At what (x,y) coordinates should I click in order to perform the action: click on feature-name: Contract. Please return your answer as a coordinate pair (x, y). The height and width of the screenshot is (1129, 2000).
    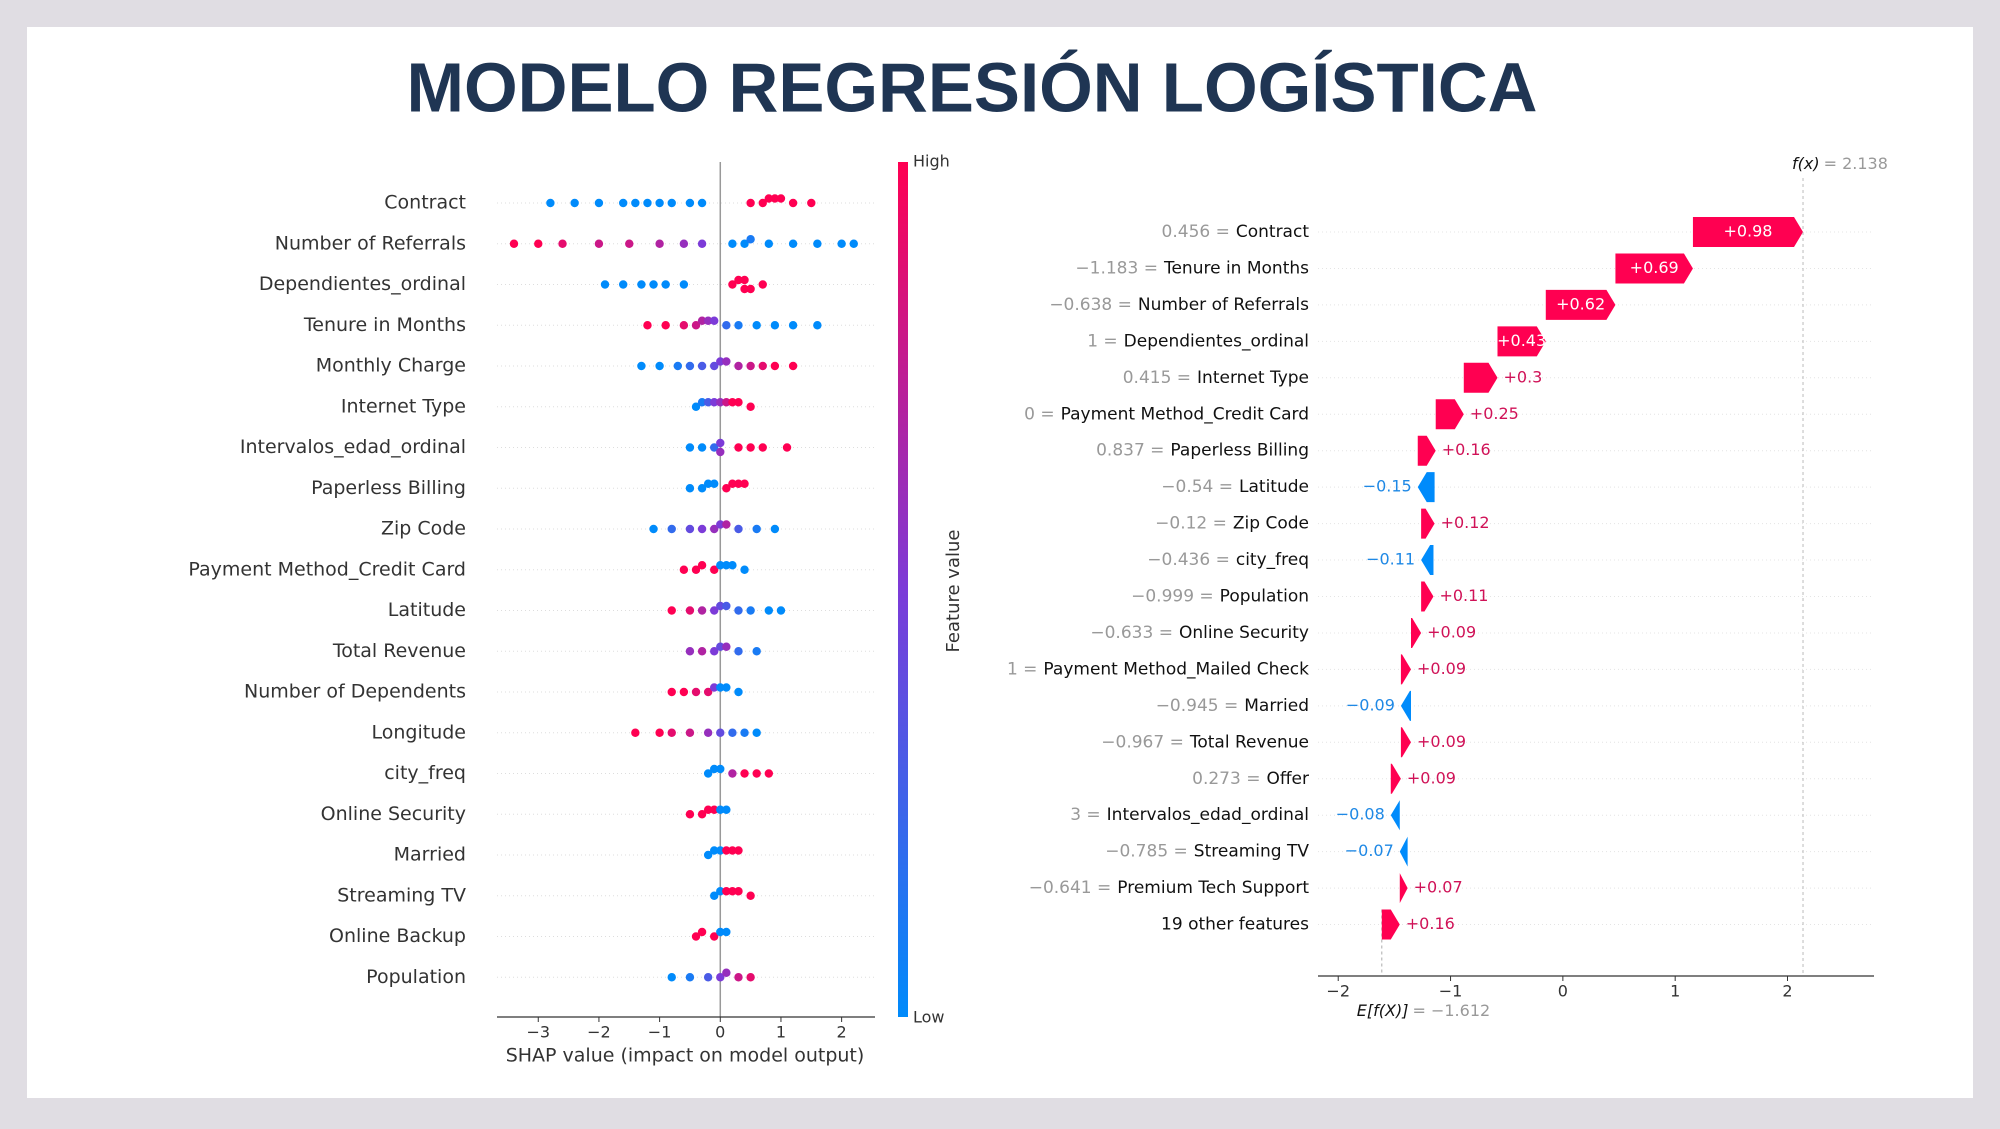
    Looking at the image, I should click on (1272, 232).